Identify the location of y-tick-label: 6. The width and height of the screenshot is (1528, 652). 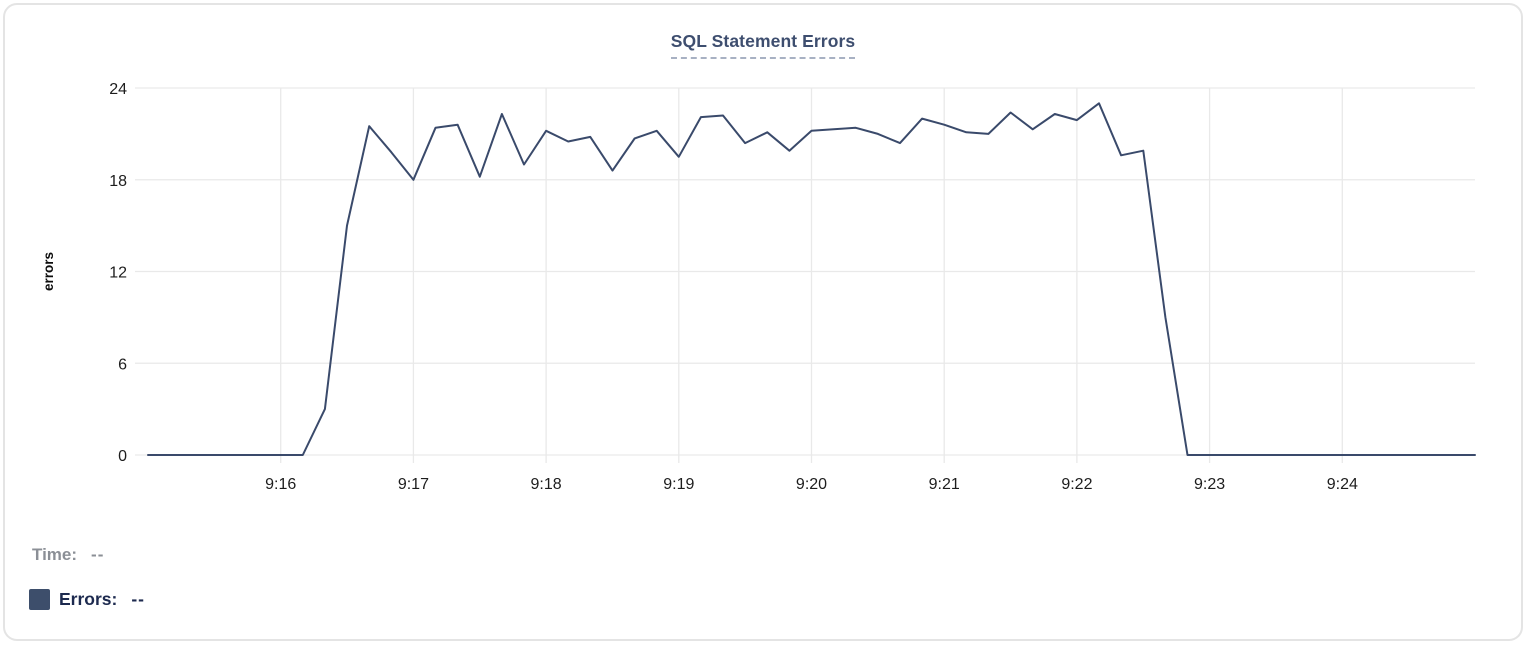
(122, 364).